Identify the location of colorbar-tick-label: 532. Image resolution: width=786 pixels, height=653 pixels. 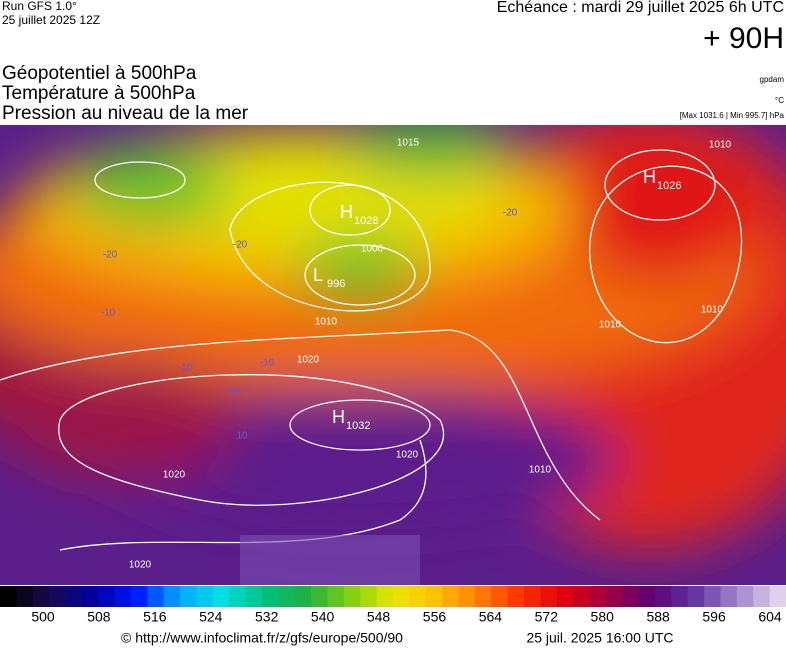
(267, 617).